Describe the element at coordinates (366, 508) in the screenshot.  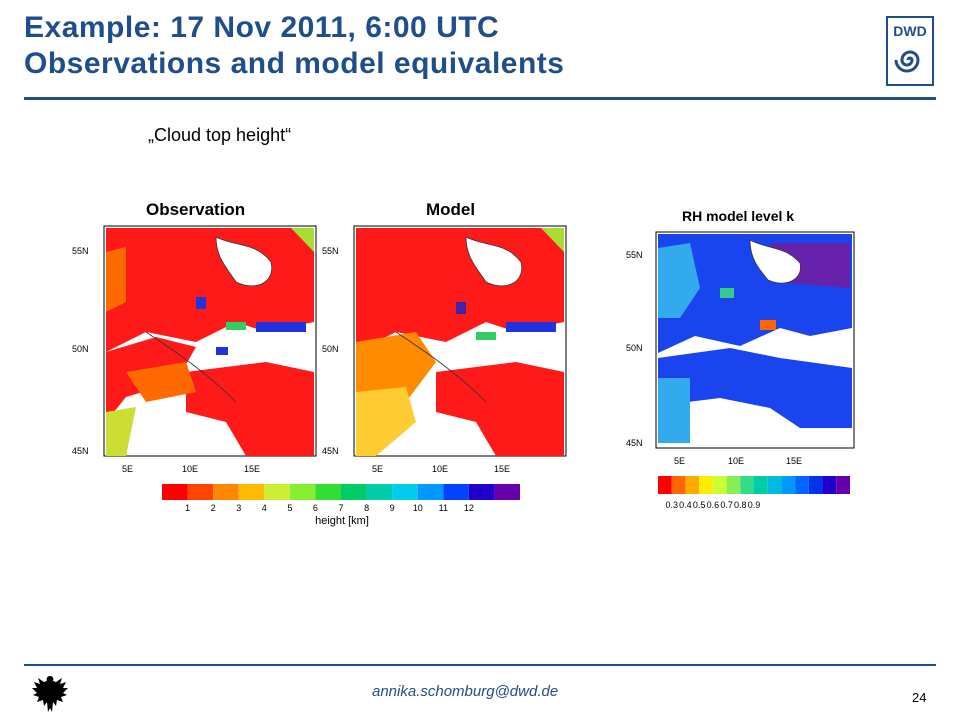
I see `height-colorbar-tick-label: 8` at that location.